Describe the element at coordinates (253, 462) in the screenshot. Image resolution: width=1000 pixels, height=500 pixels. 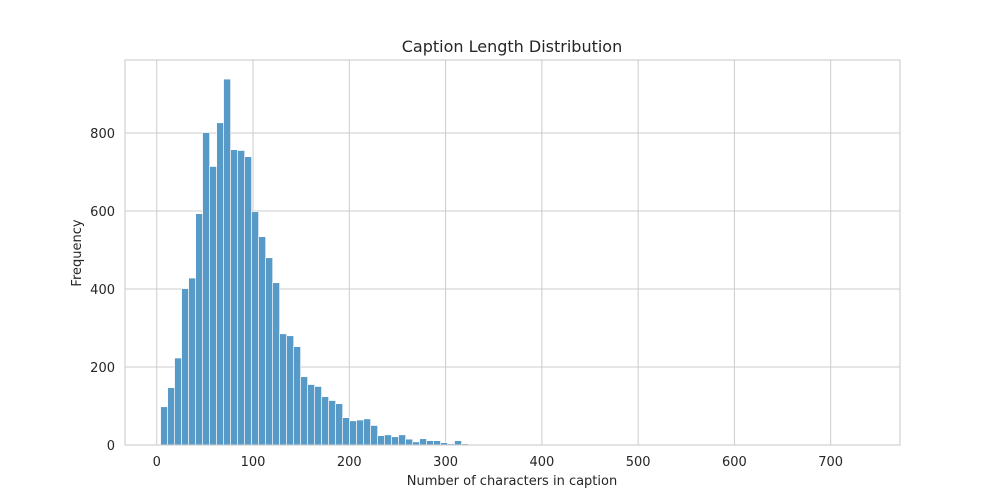
I see `x-tick-label: 100` at that location.